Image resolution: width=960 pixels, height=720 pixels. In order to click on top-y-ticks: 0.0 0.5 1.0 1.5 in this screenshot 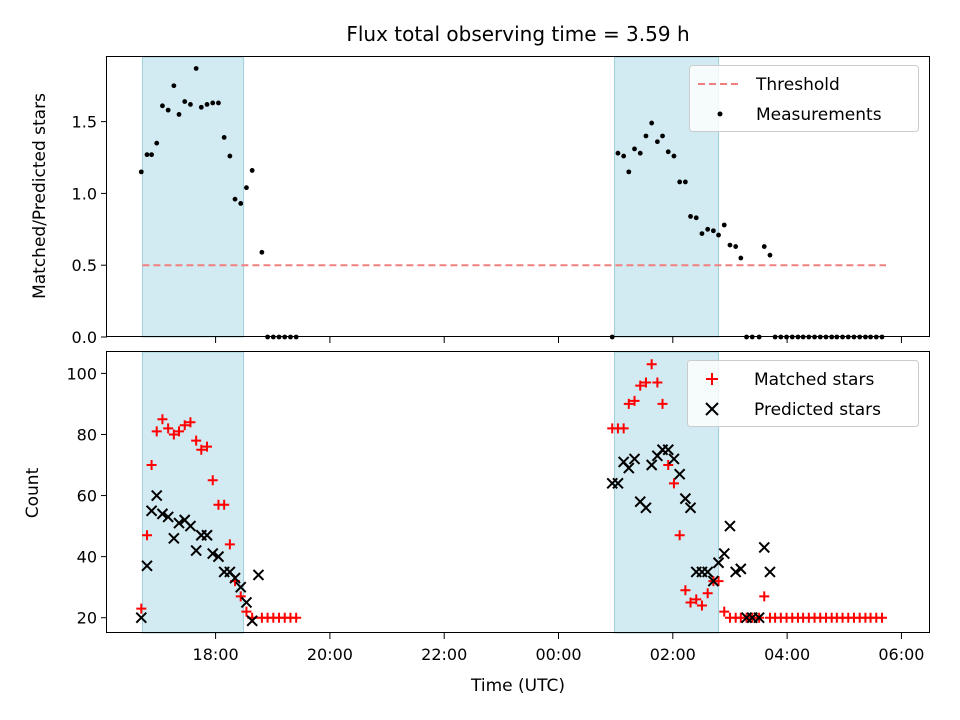, I will do `click(89, 230)`.